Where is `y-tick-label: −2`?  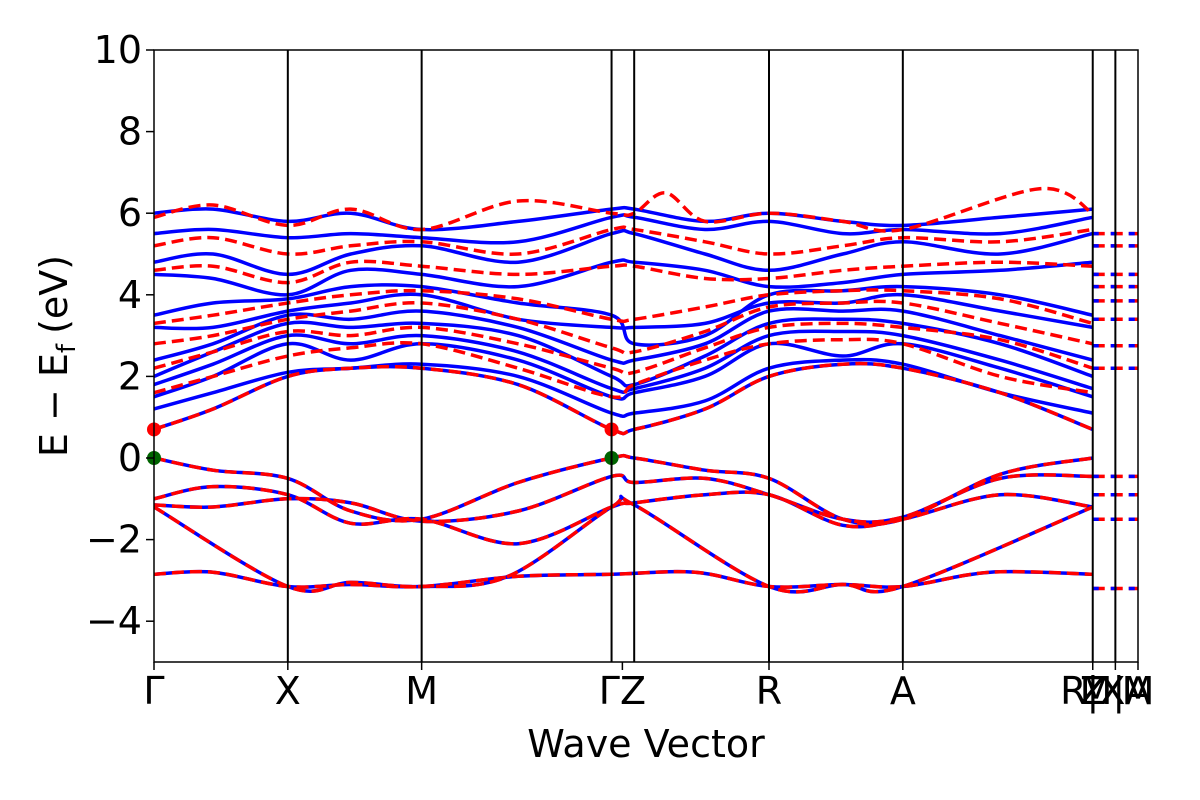 y-tick-label: −2 is located at coordinates (114, 540).